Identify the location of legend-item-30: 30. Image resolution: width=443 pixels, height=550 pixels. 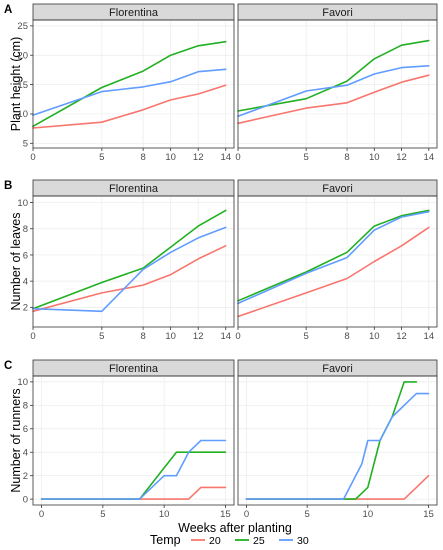
(294, 541).